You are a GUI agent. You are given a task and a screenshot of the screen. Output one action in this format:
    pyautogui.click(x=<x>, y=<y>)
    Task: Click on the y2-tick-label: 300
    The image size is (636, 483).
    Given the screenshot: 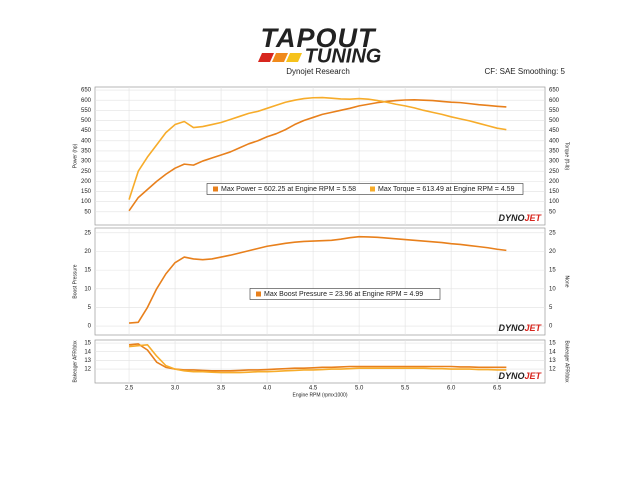 What is the action you would take?
    pyautogui.click(x=554, y=162)
    